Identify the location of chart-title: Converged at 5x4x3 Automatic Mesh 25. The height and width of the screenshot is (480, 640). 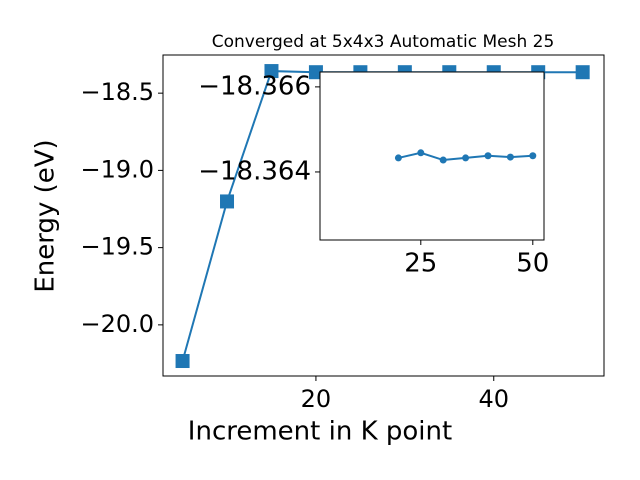
(383, 42).